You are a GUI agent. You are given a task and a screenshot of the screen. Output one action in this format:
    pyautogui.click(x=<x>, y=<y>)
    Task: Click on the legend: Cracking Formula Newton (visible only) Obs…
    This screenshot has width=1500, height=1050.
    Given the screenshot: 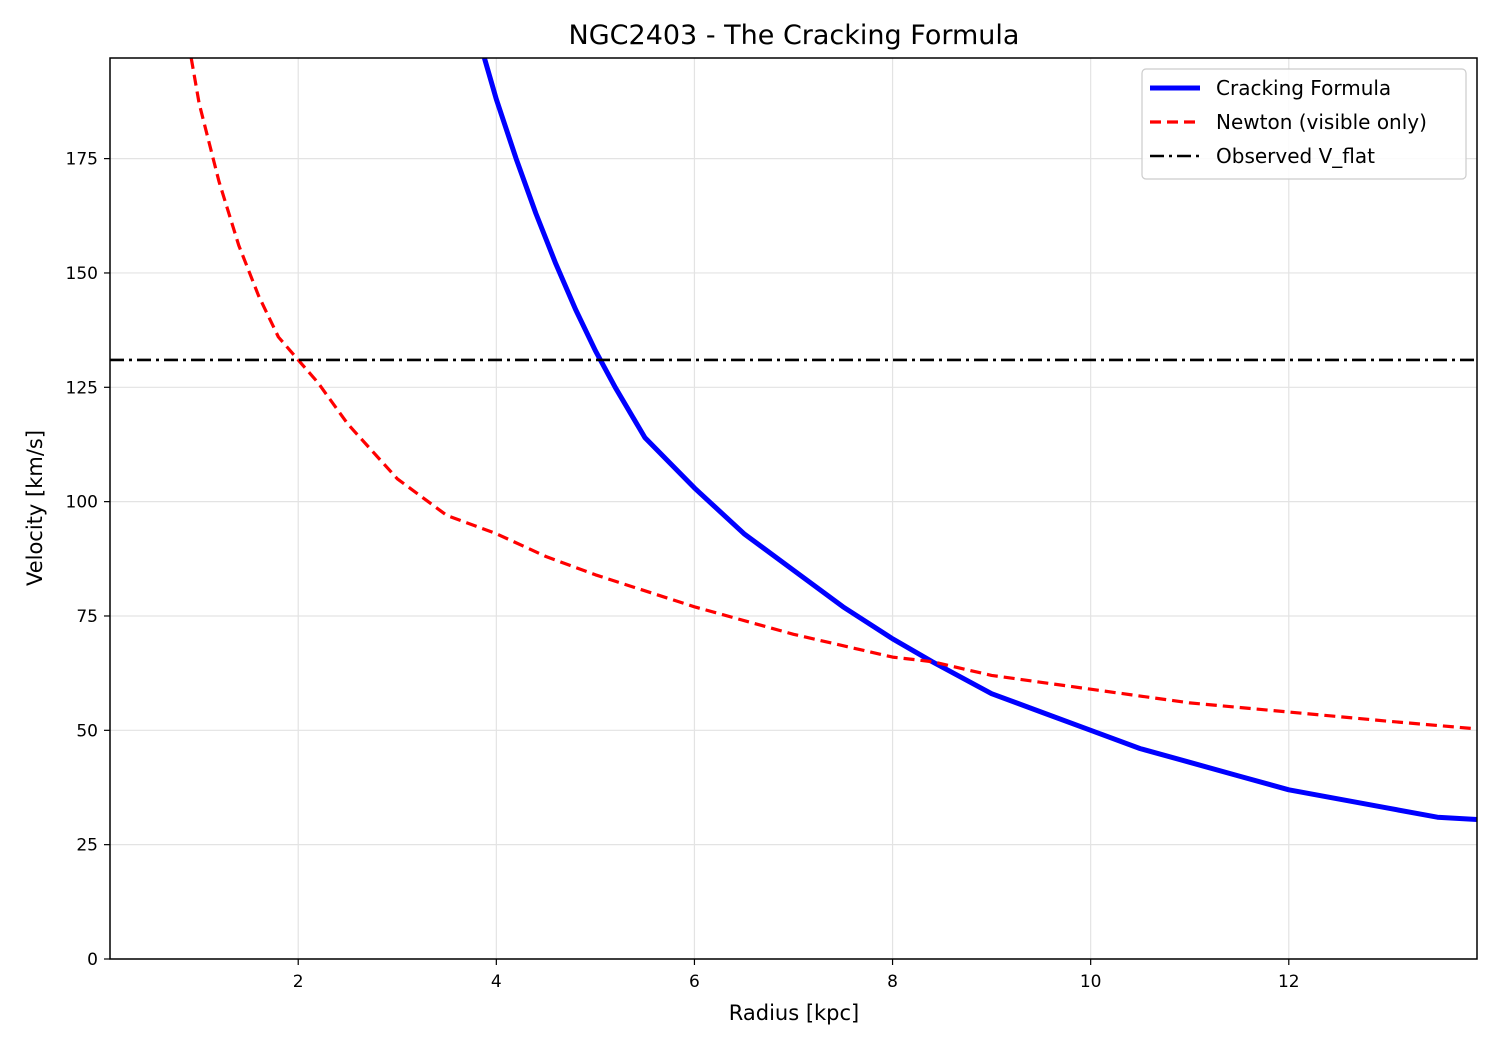 What is the action you would take?
    pyautogui.click(x=1304, y=124)
    